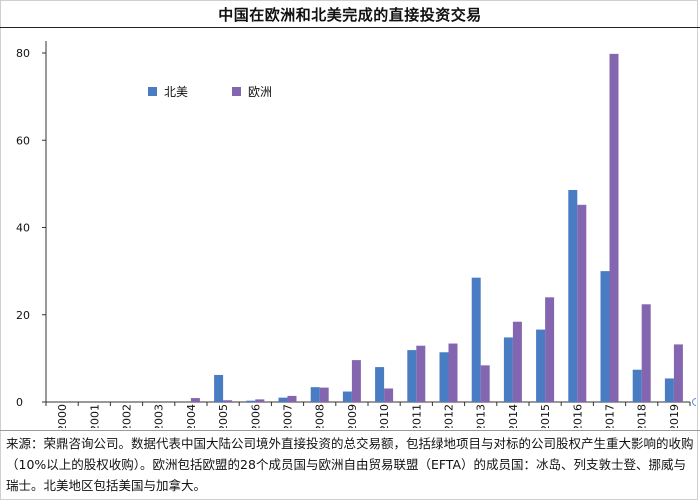 The image size is (700, 502). What do you see at coordinates (23, 315) in the screenshot?
I see `y-tick-label: 20` at bounding box center [23, 315].